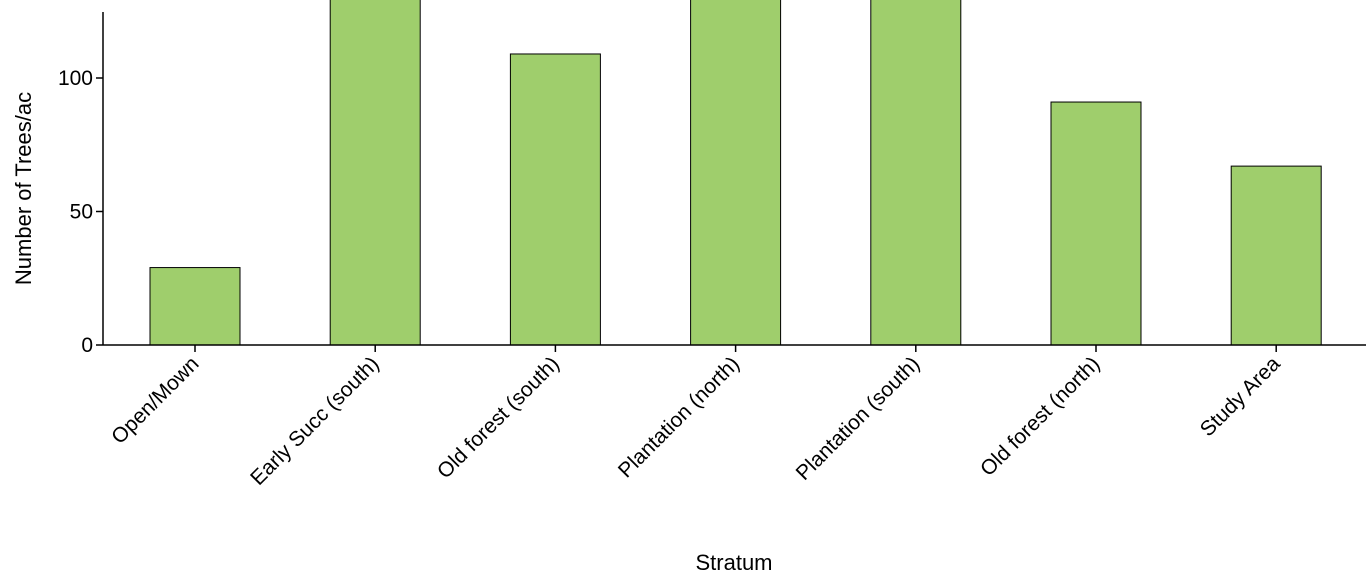 The image size is (1369, 579). Describe the element at coordinates (87, 345) in the screenshot. I see `y-tick-label: 0` at that location.